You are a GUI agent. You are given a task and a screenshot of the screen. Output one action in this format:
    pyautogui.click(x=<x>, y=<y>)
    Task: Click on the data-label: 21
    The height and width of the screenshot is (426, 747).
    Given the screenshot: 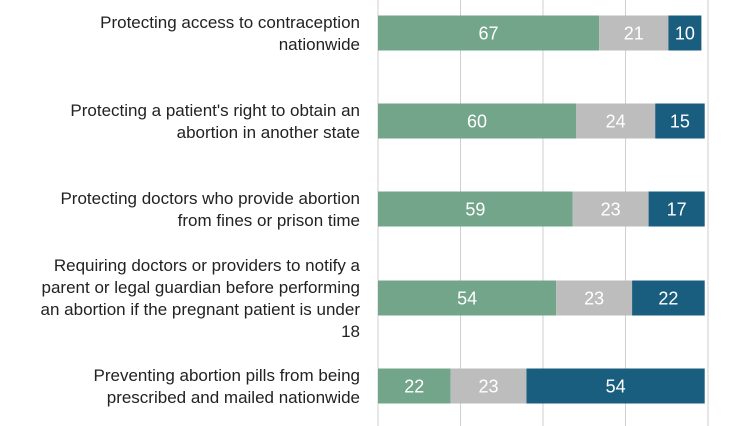 What is the action you would take?
    pyautogui.click(x=634, y=34)
    